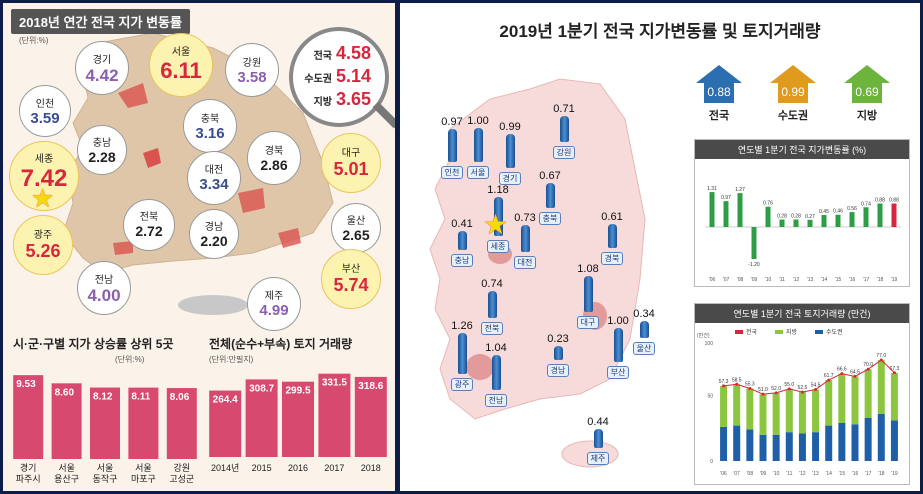 The height and width of the screenshot is (494, 923). Describe the element at coordinates (356, 235) in the screenshot. I see `region-value: 2.65` at that location.